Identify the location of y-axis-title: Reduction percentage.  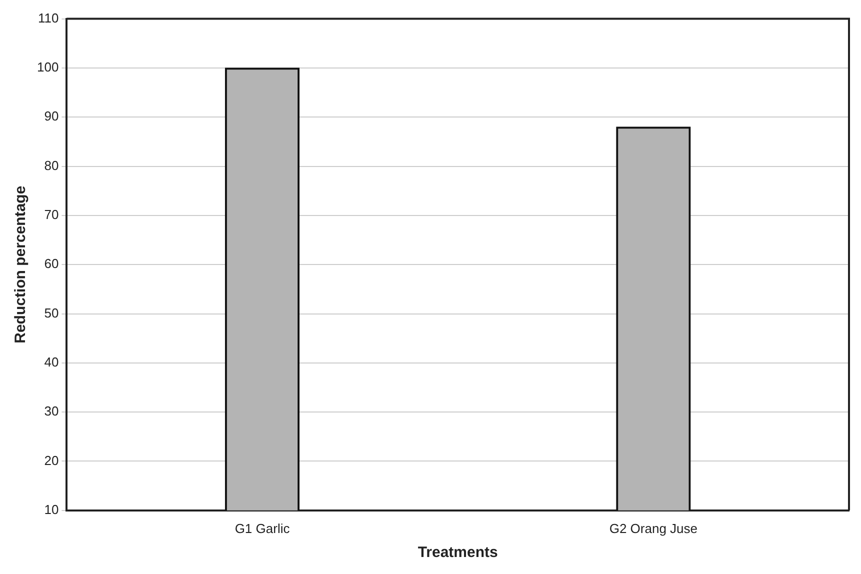
(21, 265).